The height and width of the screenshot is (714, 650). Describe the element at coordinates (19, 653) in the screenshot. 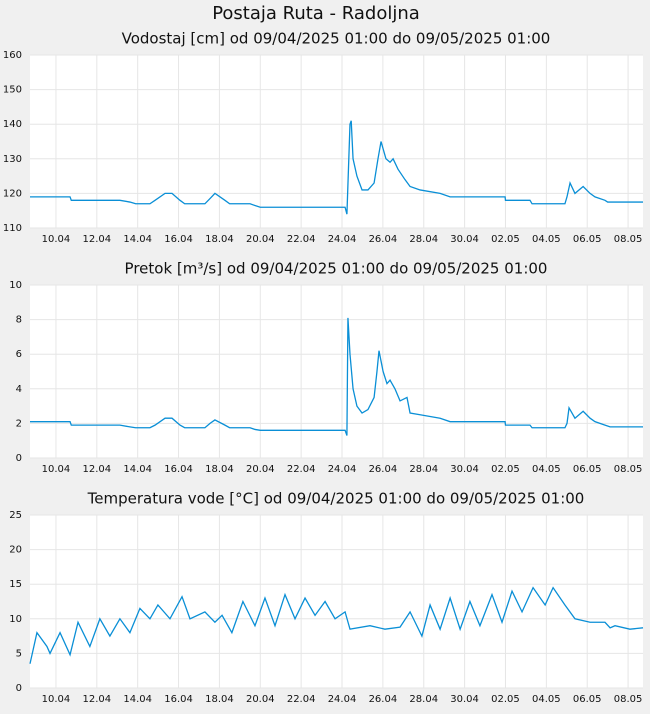

I see `y-tick-label: 5` at that location.